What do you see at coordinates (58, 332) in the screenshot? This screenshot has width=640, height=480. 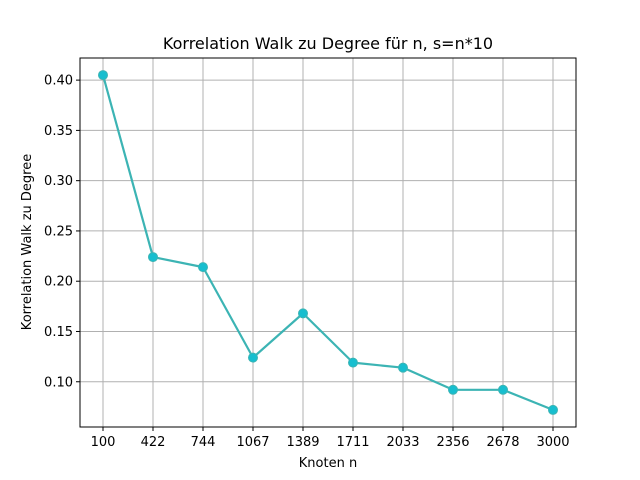 I see `y-tick-label: 0.15` at bounding box center [58, 332].